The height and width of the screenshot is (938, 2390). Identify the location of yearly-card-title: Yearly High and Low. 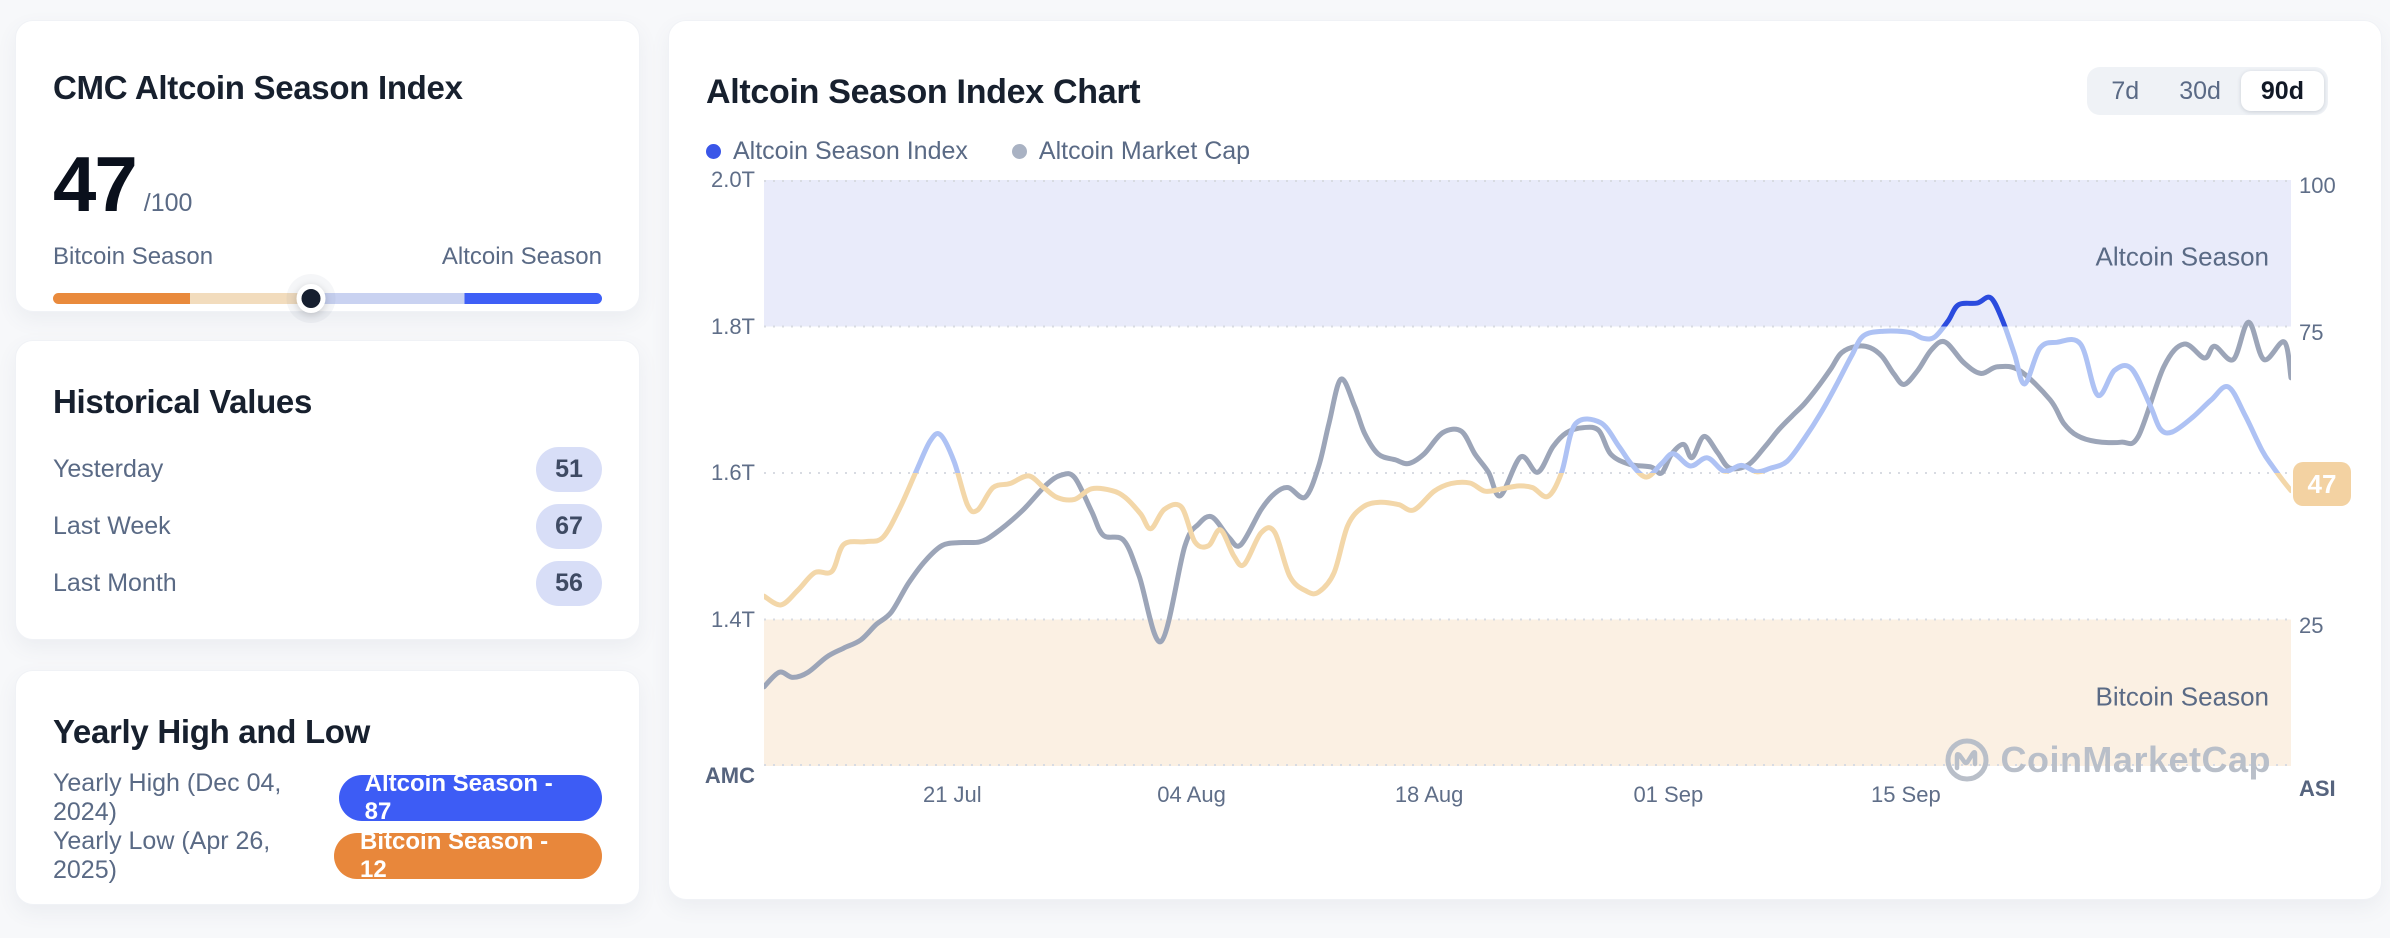
(212, 731).